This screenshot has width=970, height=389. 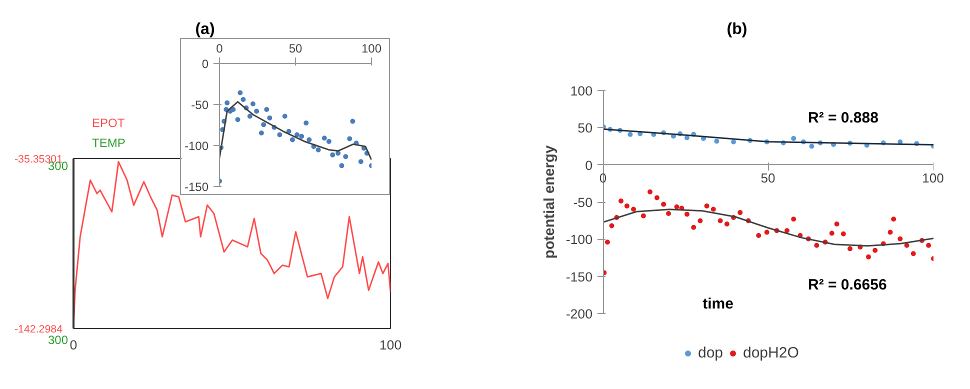 What do you see at coordinates (109, 143) in the screenshot?
I see `text: TEMP` at bounding box center [109, 143].